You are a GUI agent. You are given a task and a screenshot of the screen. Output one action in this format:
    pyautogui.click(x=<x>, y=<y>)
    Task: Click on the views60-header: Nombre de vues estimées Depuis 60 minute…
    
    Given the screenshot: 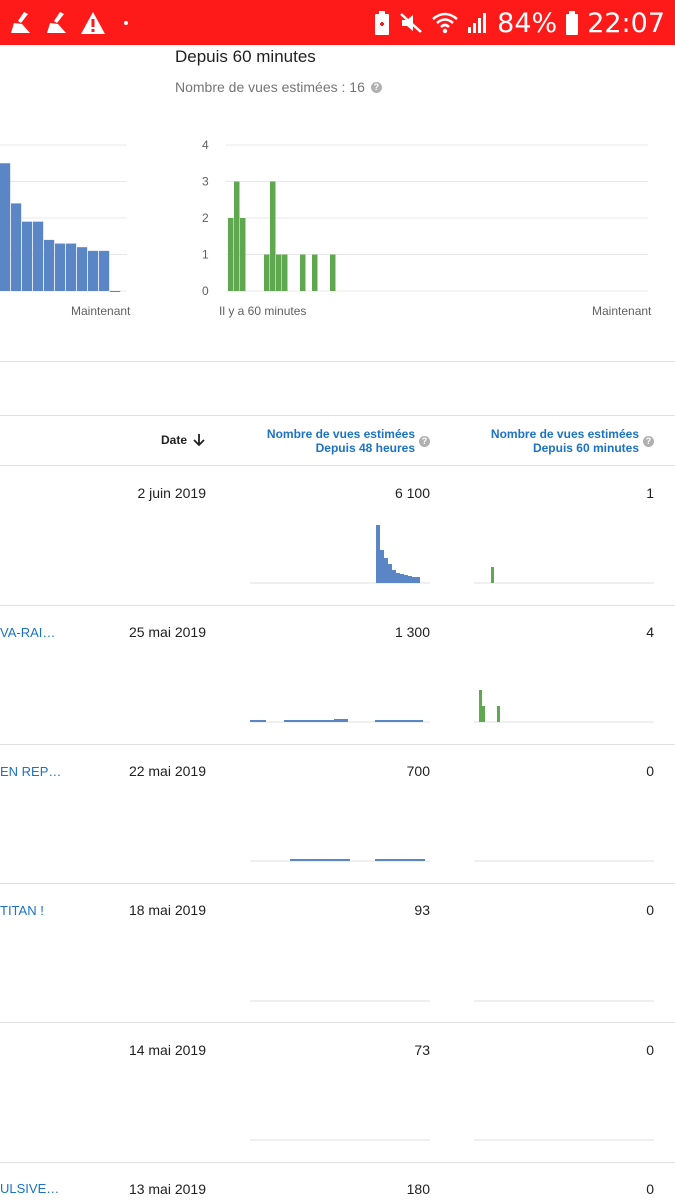 What is the action you would take?
    pyautogui.click(x=557, y=441)
    